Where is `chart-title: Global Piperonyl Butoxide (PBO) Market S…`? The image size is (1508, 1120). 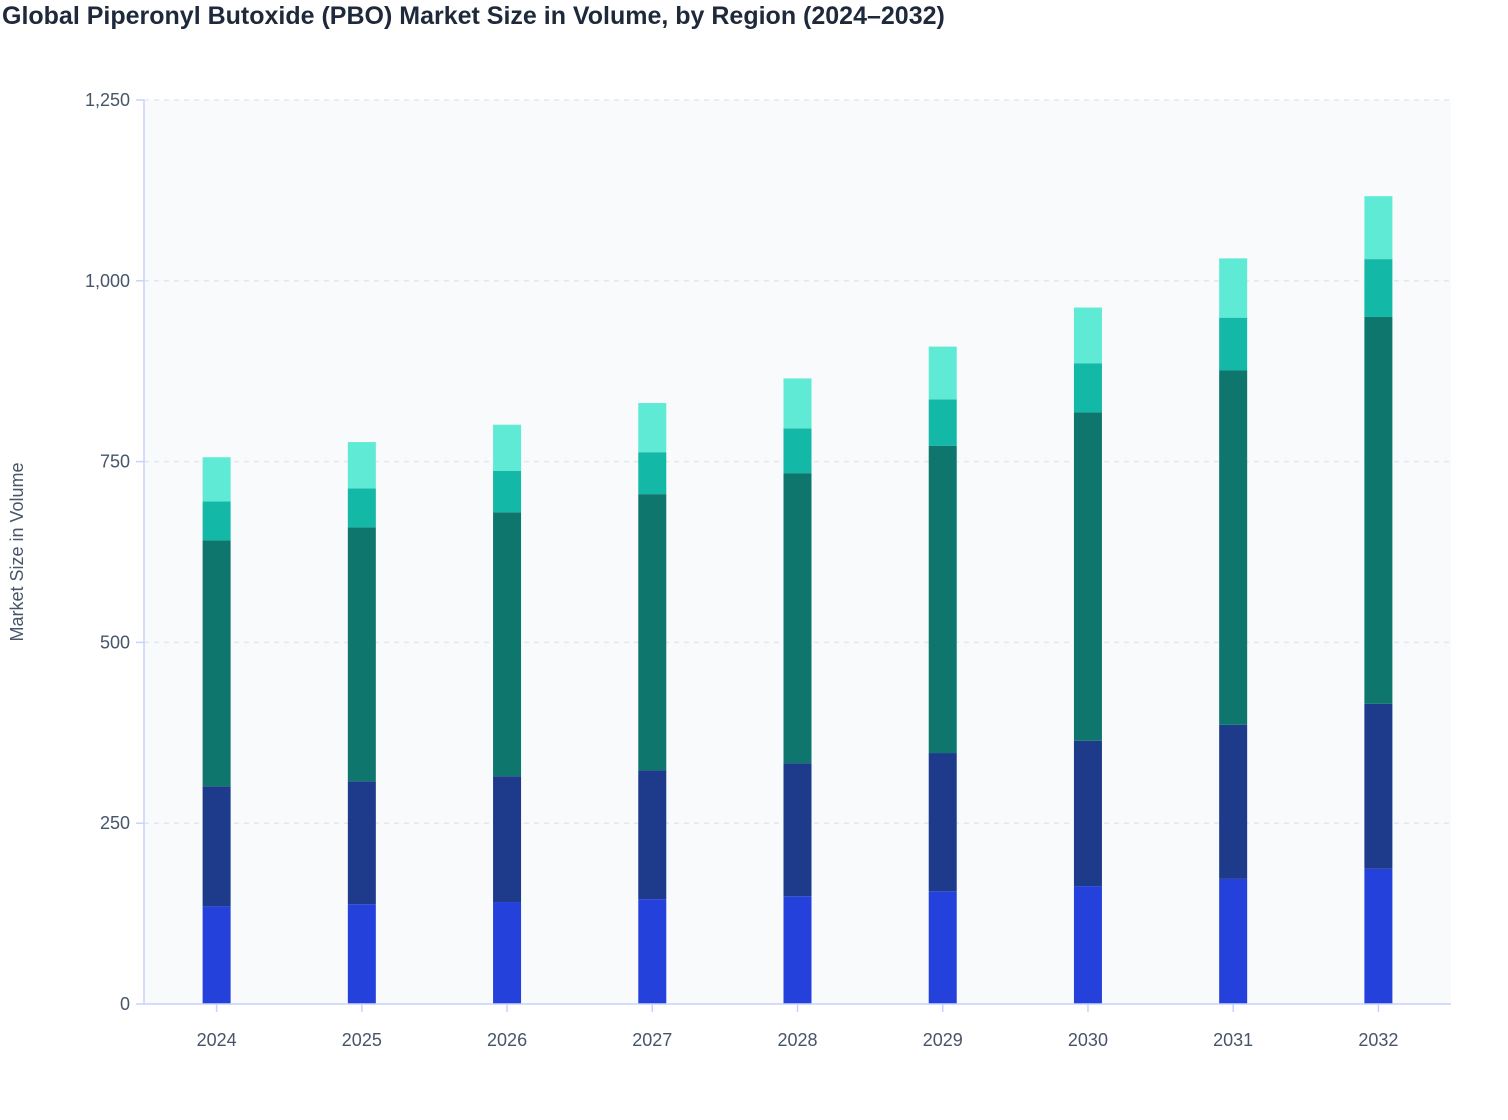
chart-title: Global Piperonyl Butoxide (PBO) Market S… is located at coordinates (473, 16).